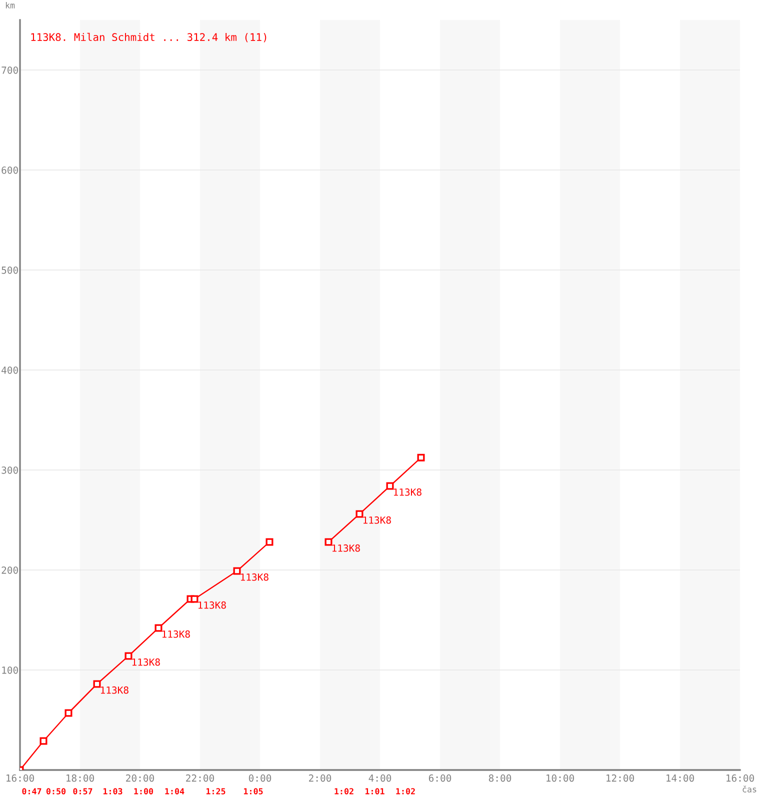  I want to click on x-tick-label: 14:00, so click(680, 778).